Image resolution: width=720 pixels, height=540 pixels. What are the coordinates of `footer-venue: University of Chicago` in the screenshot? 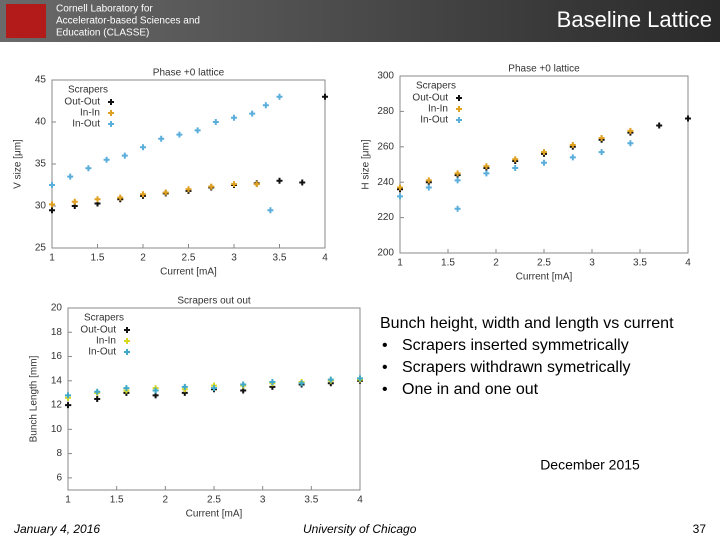 It's located at (360, 529).